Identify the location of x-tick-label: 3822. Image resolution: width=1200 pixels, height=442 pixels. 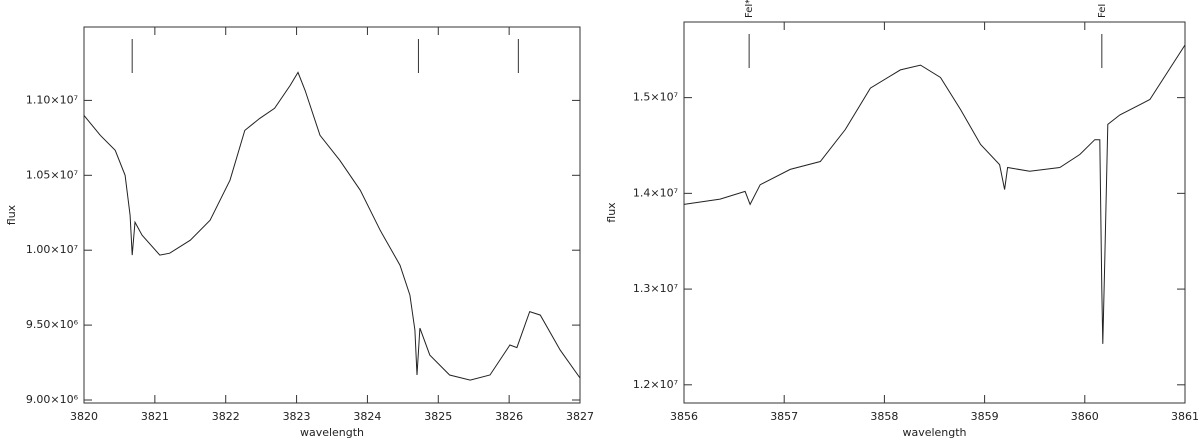
(226, 416).